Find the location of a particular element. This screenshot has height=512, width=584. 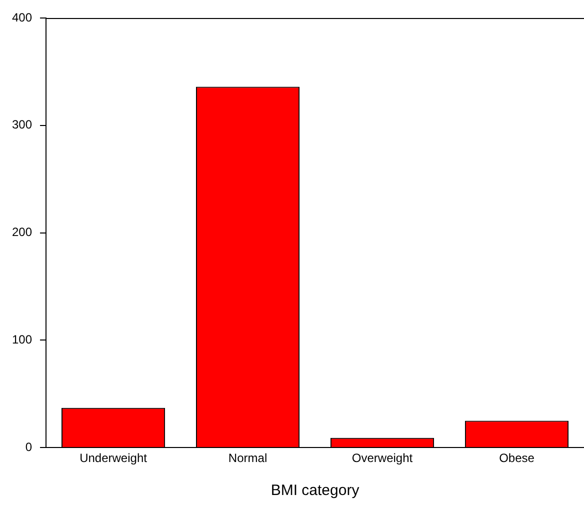

x-tick-label: Underweight is located at coordinates (114, 458).